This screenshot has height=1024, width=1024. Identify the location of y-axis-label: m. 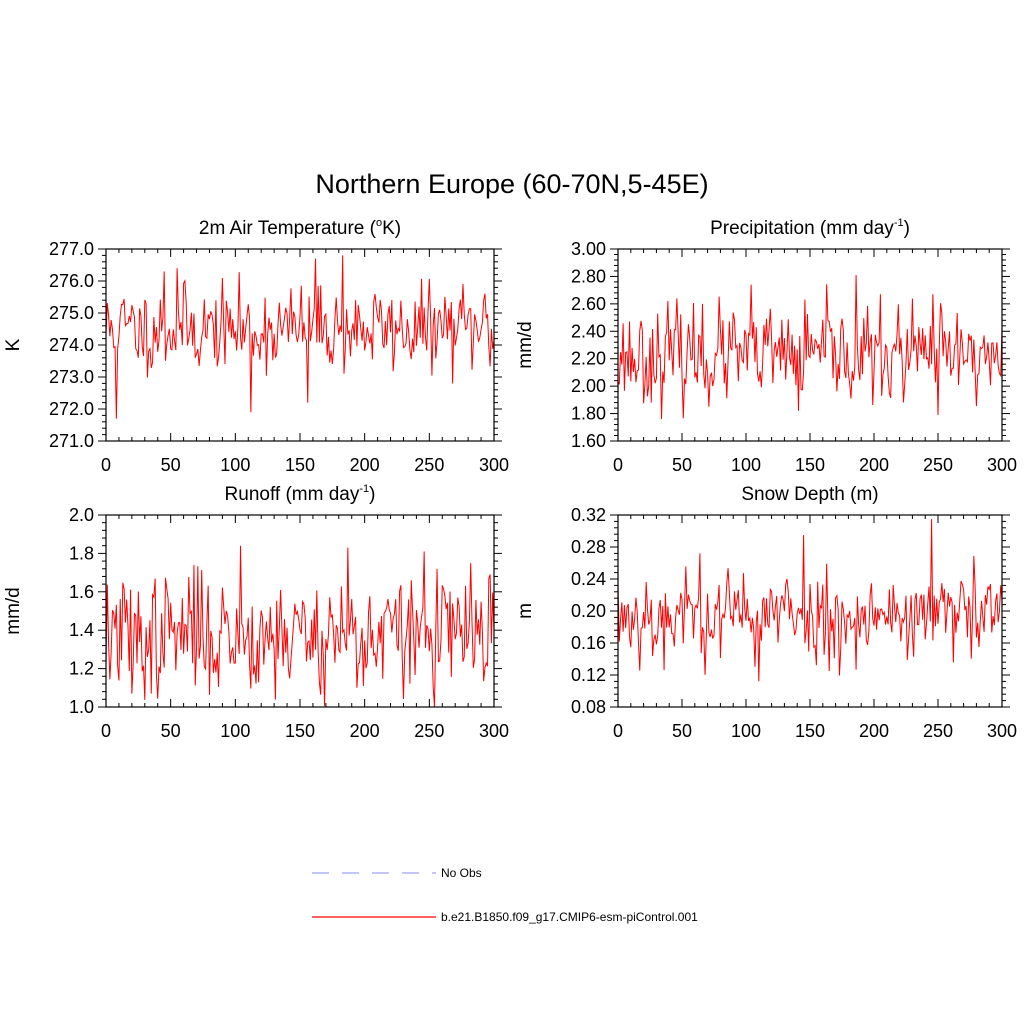
(525, 611).